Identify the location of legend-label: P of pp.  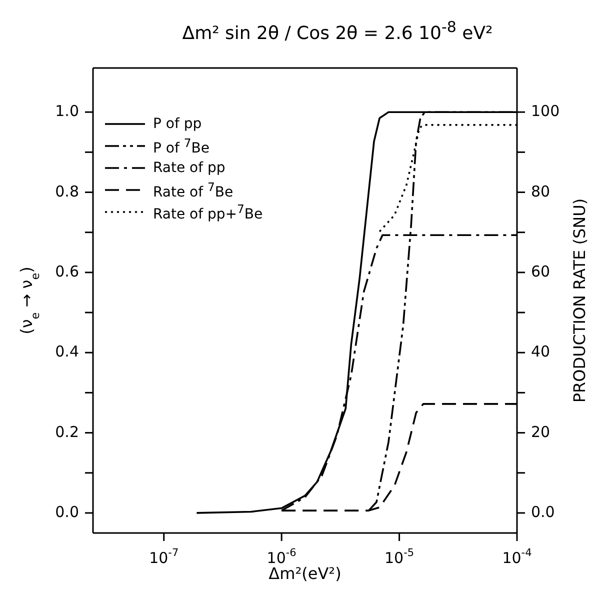
(177, 124).